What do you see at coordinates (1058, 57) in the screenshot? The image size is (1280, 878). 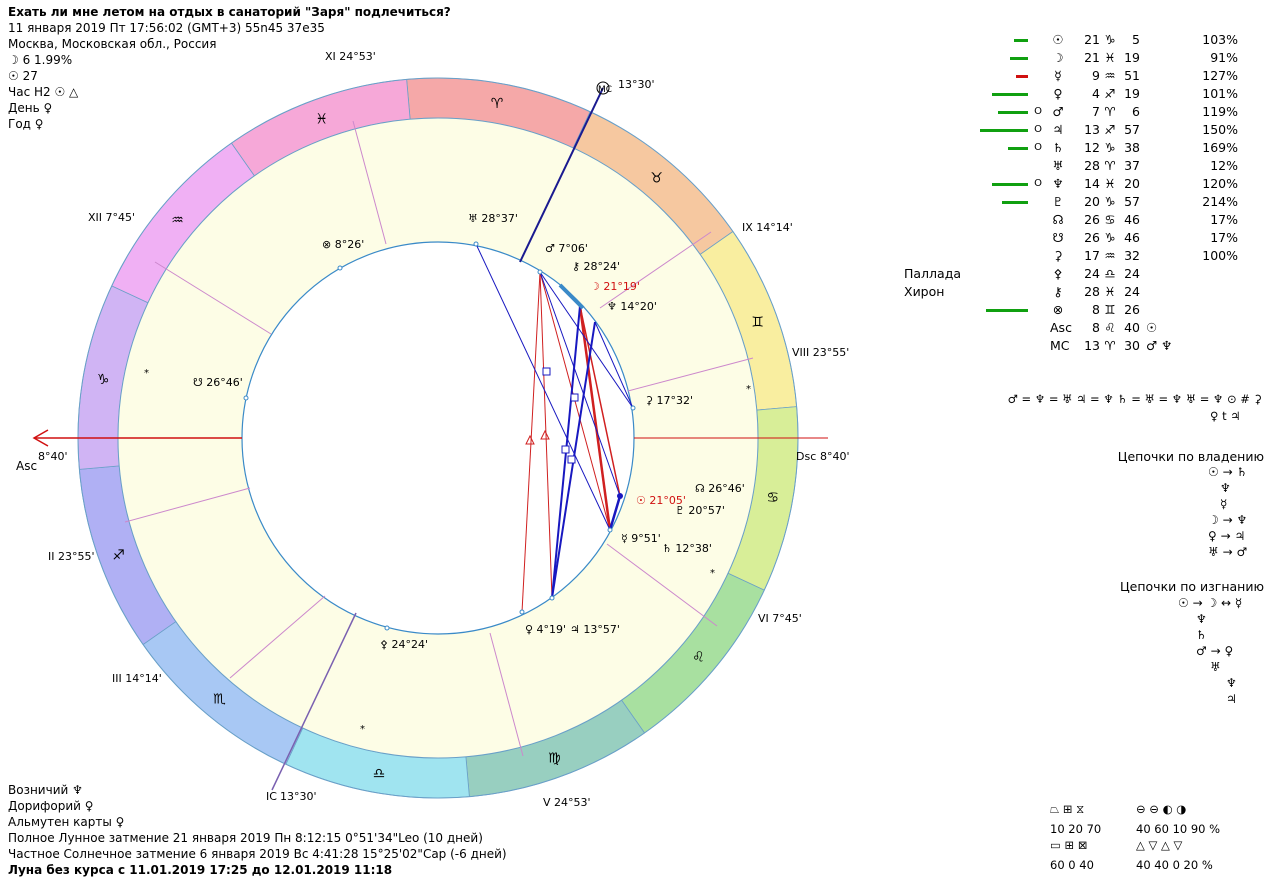 I see `table-cell-pl: ☽` at bounding box center [1058, 57].